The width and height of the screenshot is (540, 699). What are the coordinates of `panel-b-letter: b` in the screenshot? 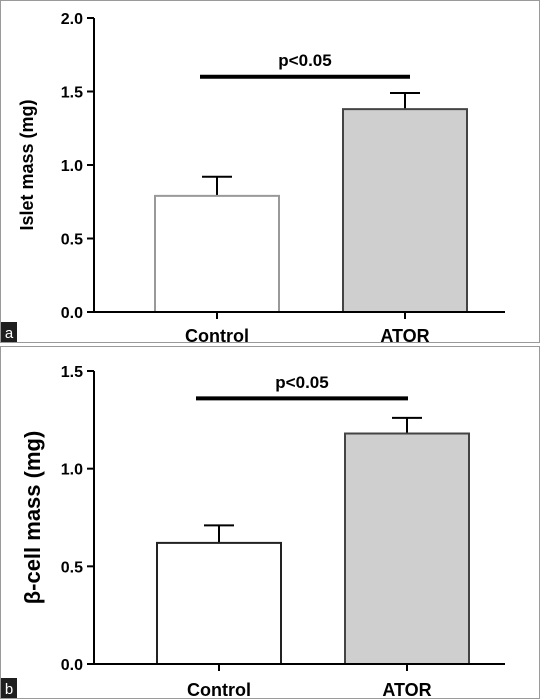 It's located at (9, 689).